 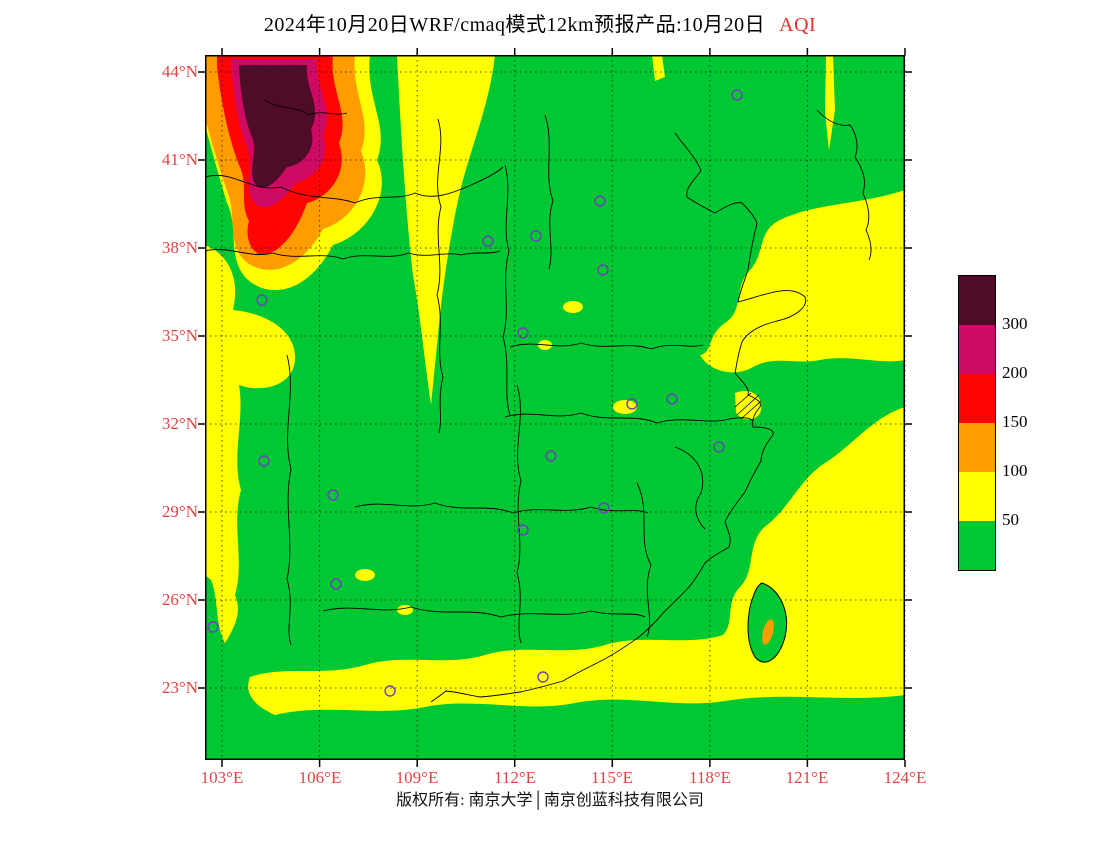 What do you see at coordinates (977, 496) in the screenshot?
I see `colorbar-band-yellow` at bounding box center [977, 496].